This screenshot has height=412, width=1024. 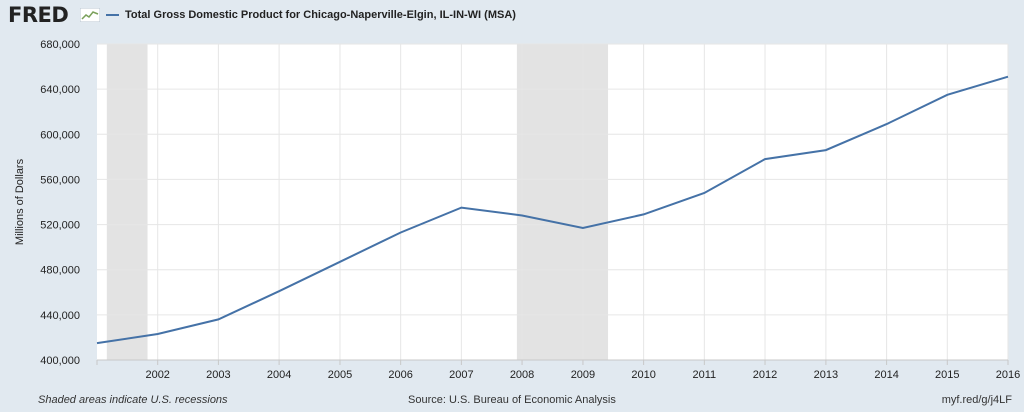 What do you see at coordinates (218, 375) in the screenshot?
I see `x-tick-label: 2003` at bounding box center [218, 375].